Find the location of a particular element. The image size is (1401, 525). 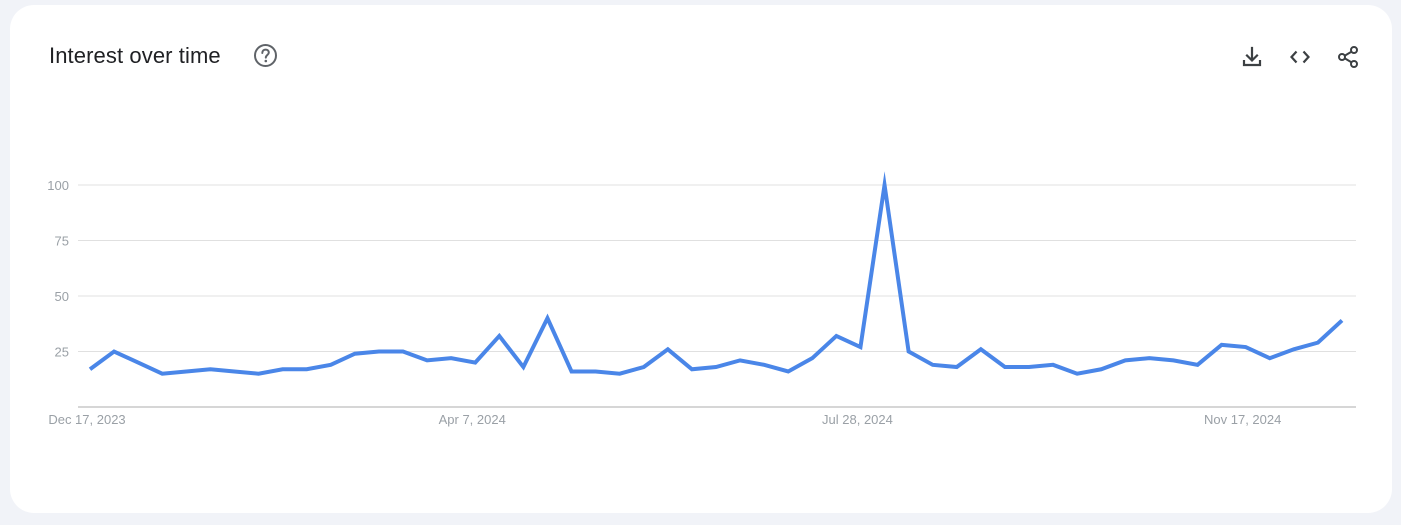

code-icon is located at coordinates (1300, 57).